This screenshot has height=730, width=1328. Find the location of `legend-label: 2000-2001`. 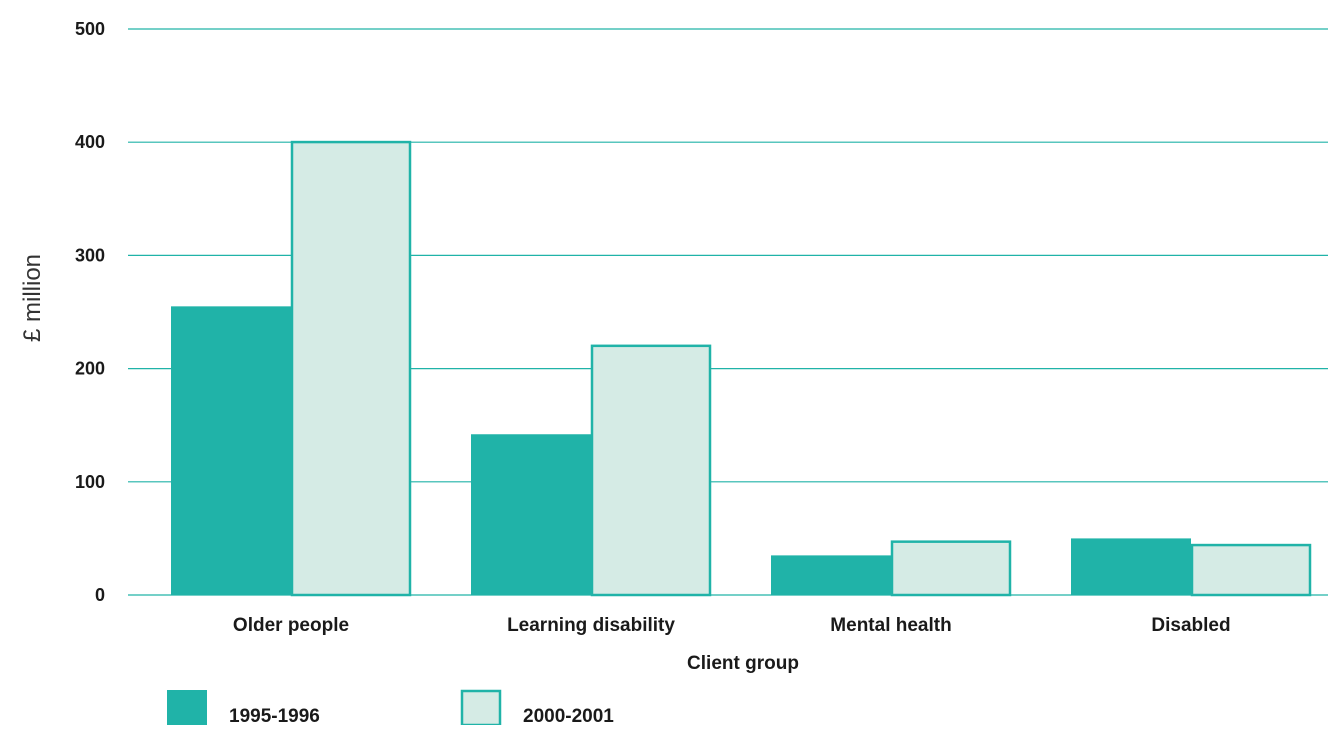

legend-label: 2000-2001 is located at coordinates (568, 715).